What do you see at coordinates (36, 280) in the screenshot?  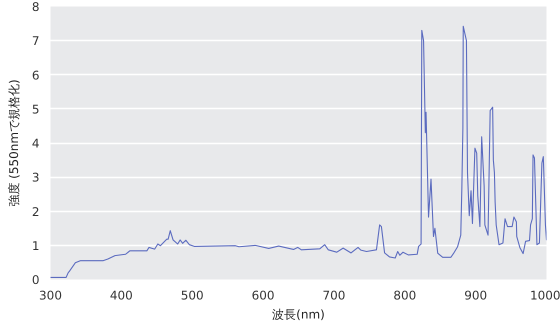 I see `y-tick-label: 0` at bounding box center [36, 280].